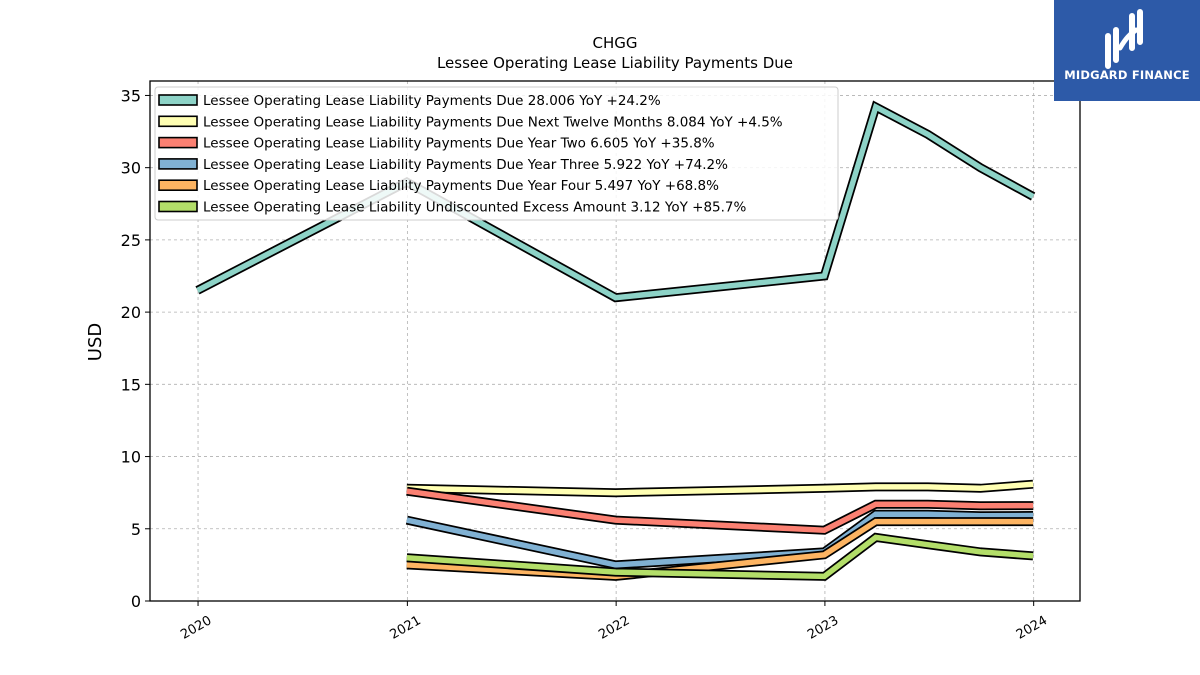  What do you see at coordinates (1124, 39) in the screenshot?
I see `midgard-logo-icon` at bounding box center [1124, 39].